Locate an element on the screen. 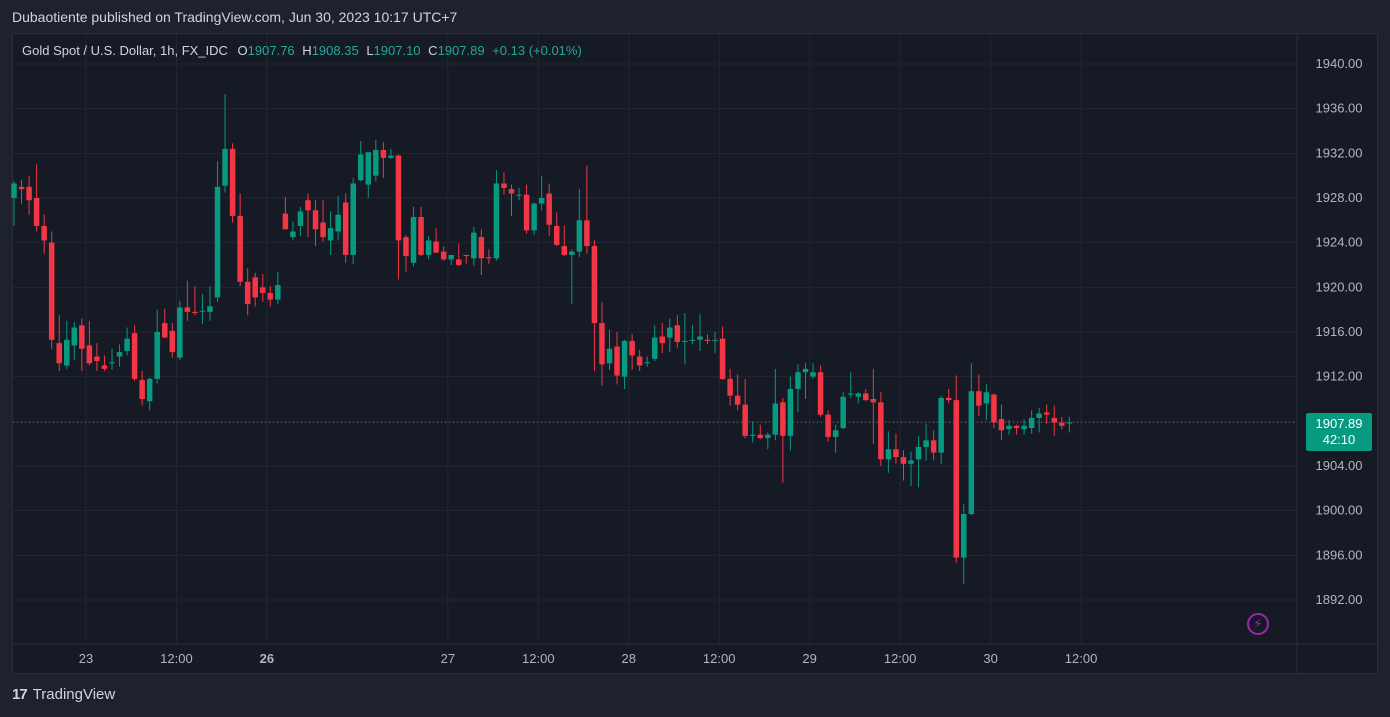 The image size is (1390, 717). legend-change: +0.13 (+0.01%) is located at coordinates (537, 50).